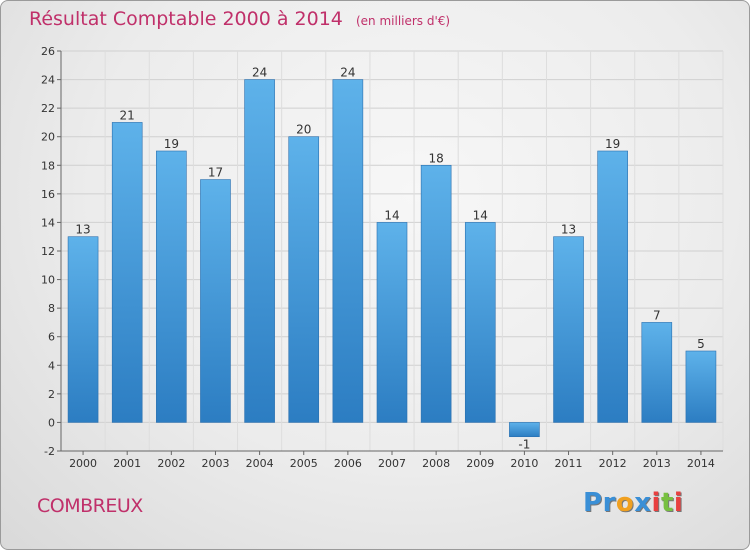  Describe the element at coordinates (215, 463) in the screenshot. I see `x-tick-label-2003: 2003` at that location.